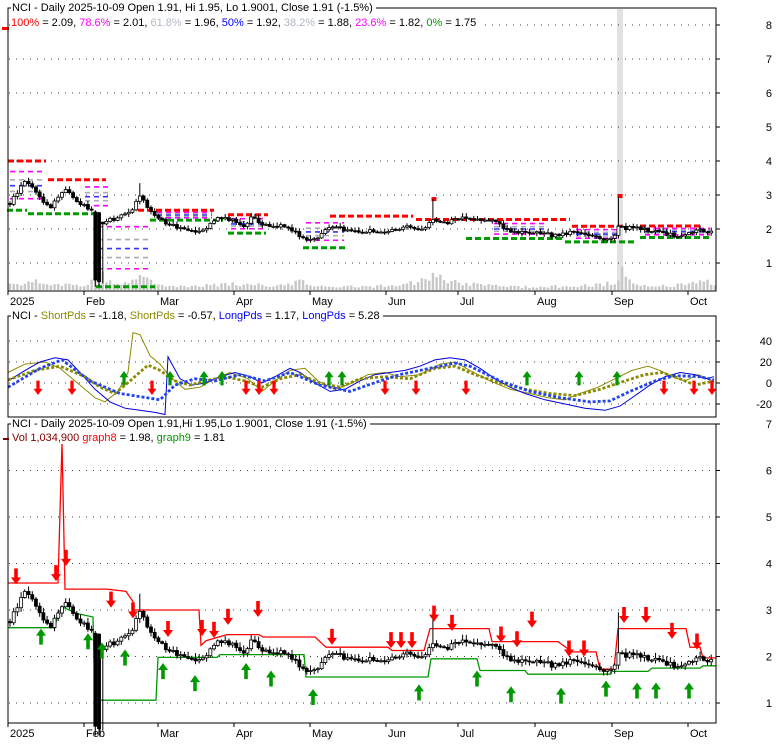 Image resolution: width=780 pixels, height=745 pixels. What do you see at coordinates (107, 316) in the screenshot?
I see `legend-segment: = -1.18,` at bounding box center [107, 316].